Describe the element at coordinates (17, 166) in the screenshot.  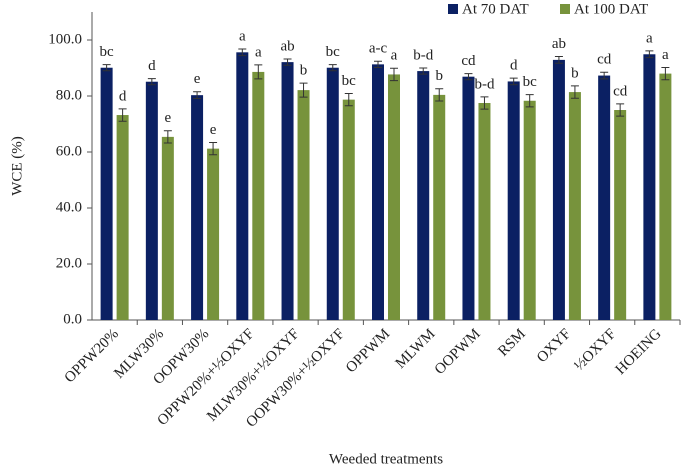
I see `y-axis-label: WCE (%)` at that location.